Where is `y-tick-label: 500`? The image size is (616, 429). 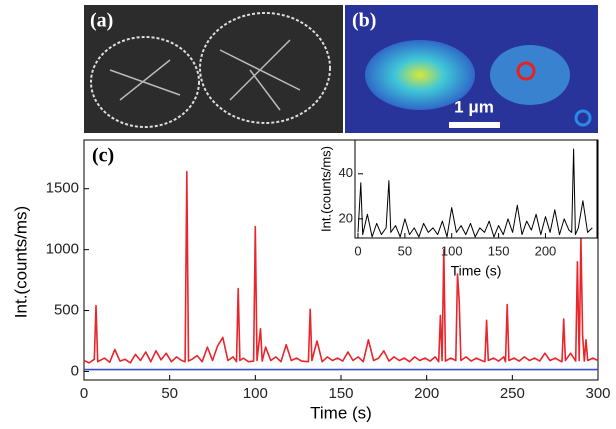
y-tick-label: 500 is located at coordinates (66, 310).